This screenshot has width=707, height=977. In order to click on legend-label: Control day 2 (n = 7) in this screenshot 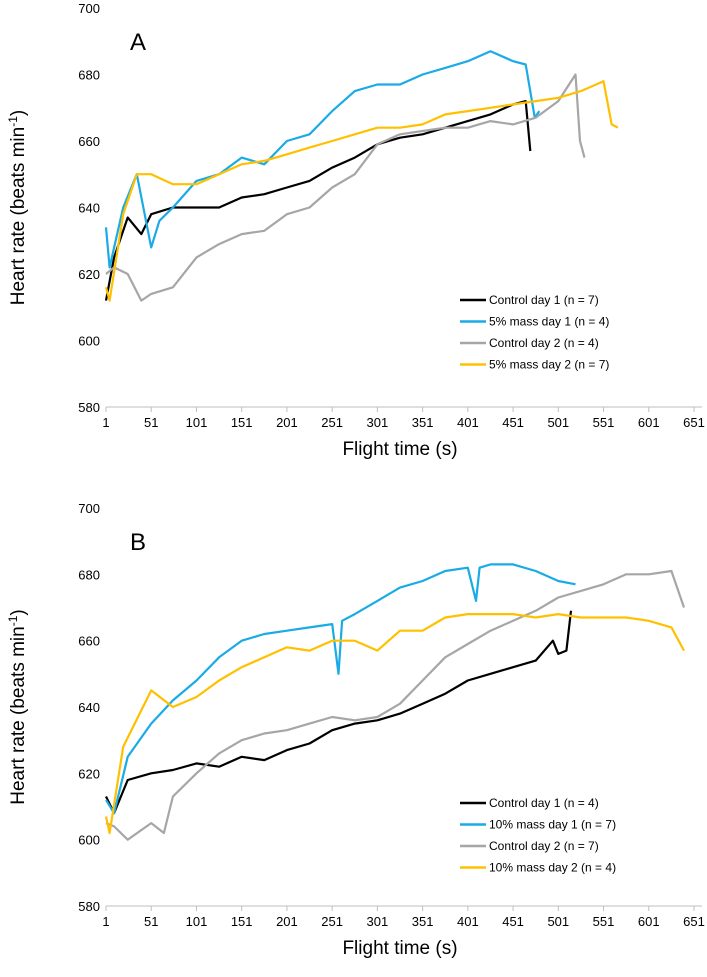, I will do `click(544, 846)`.